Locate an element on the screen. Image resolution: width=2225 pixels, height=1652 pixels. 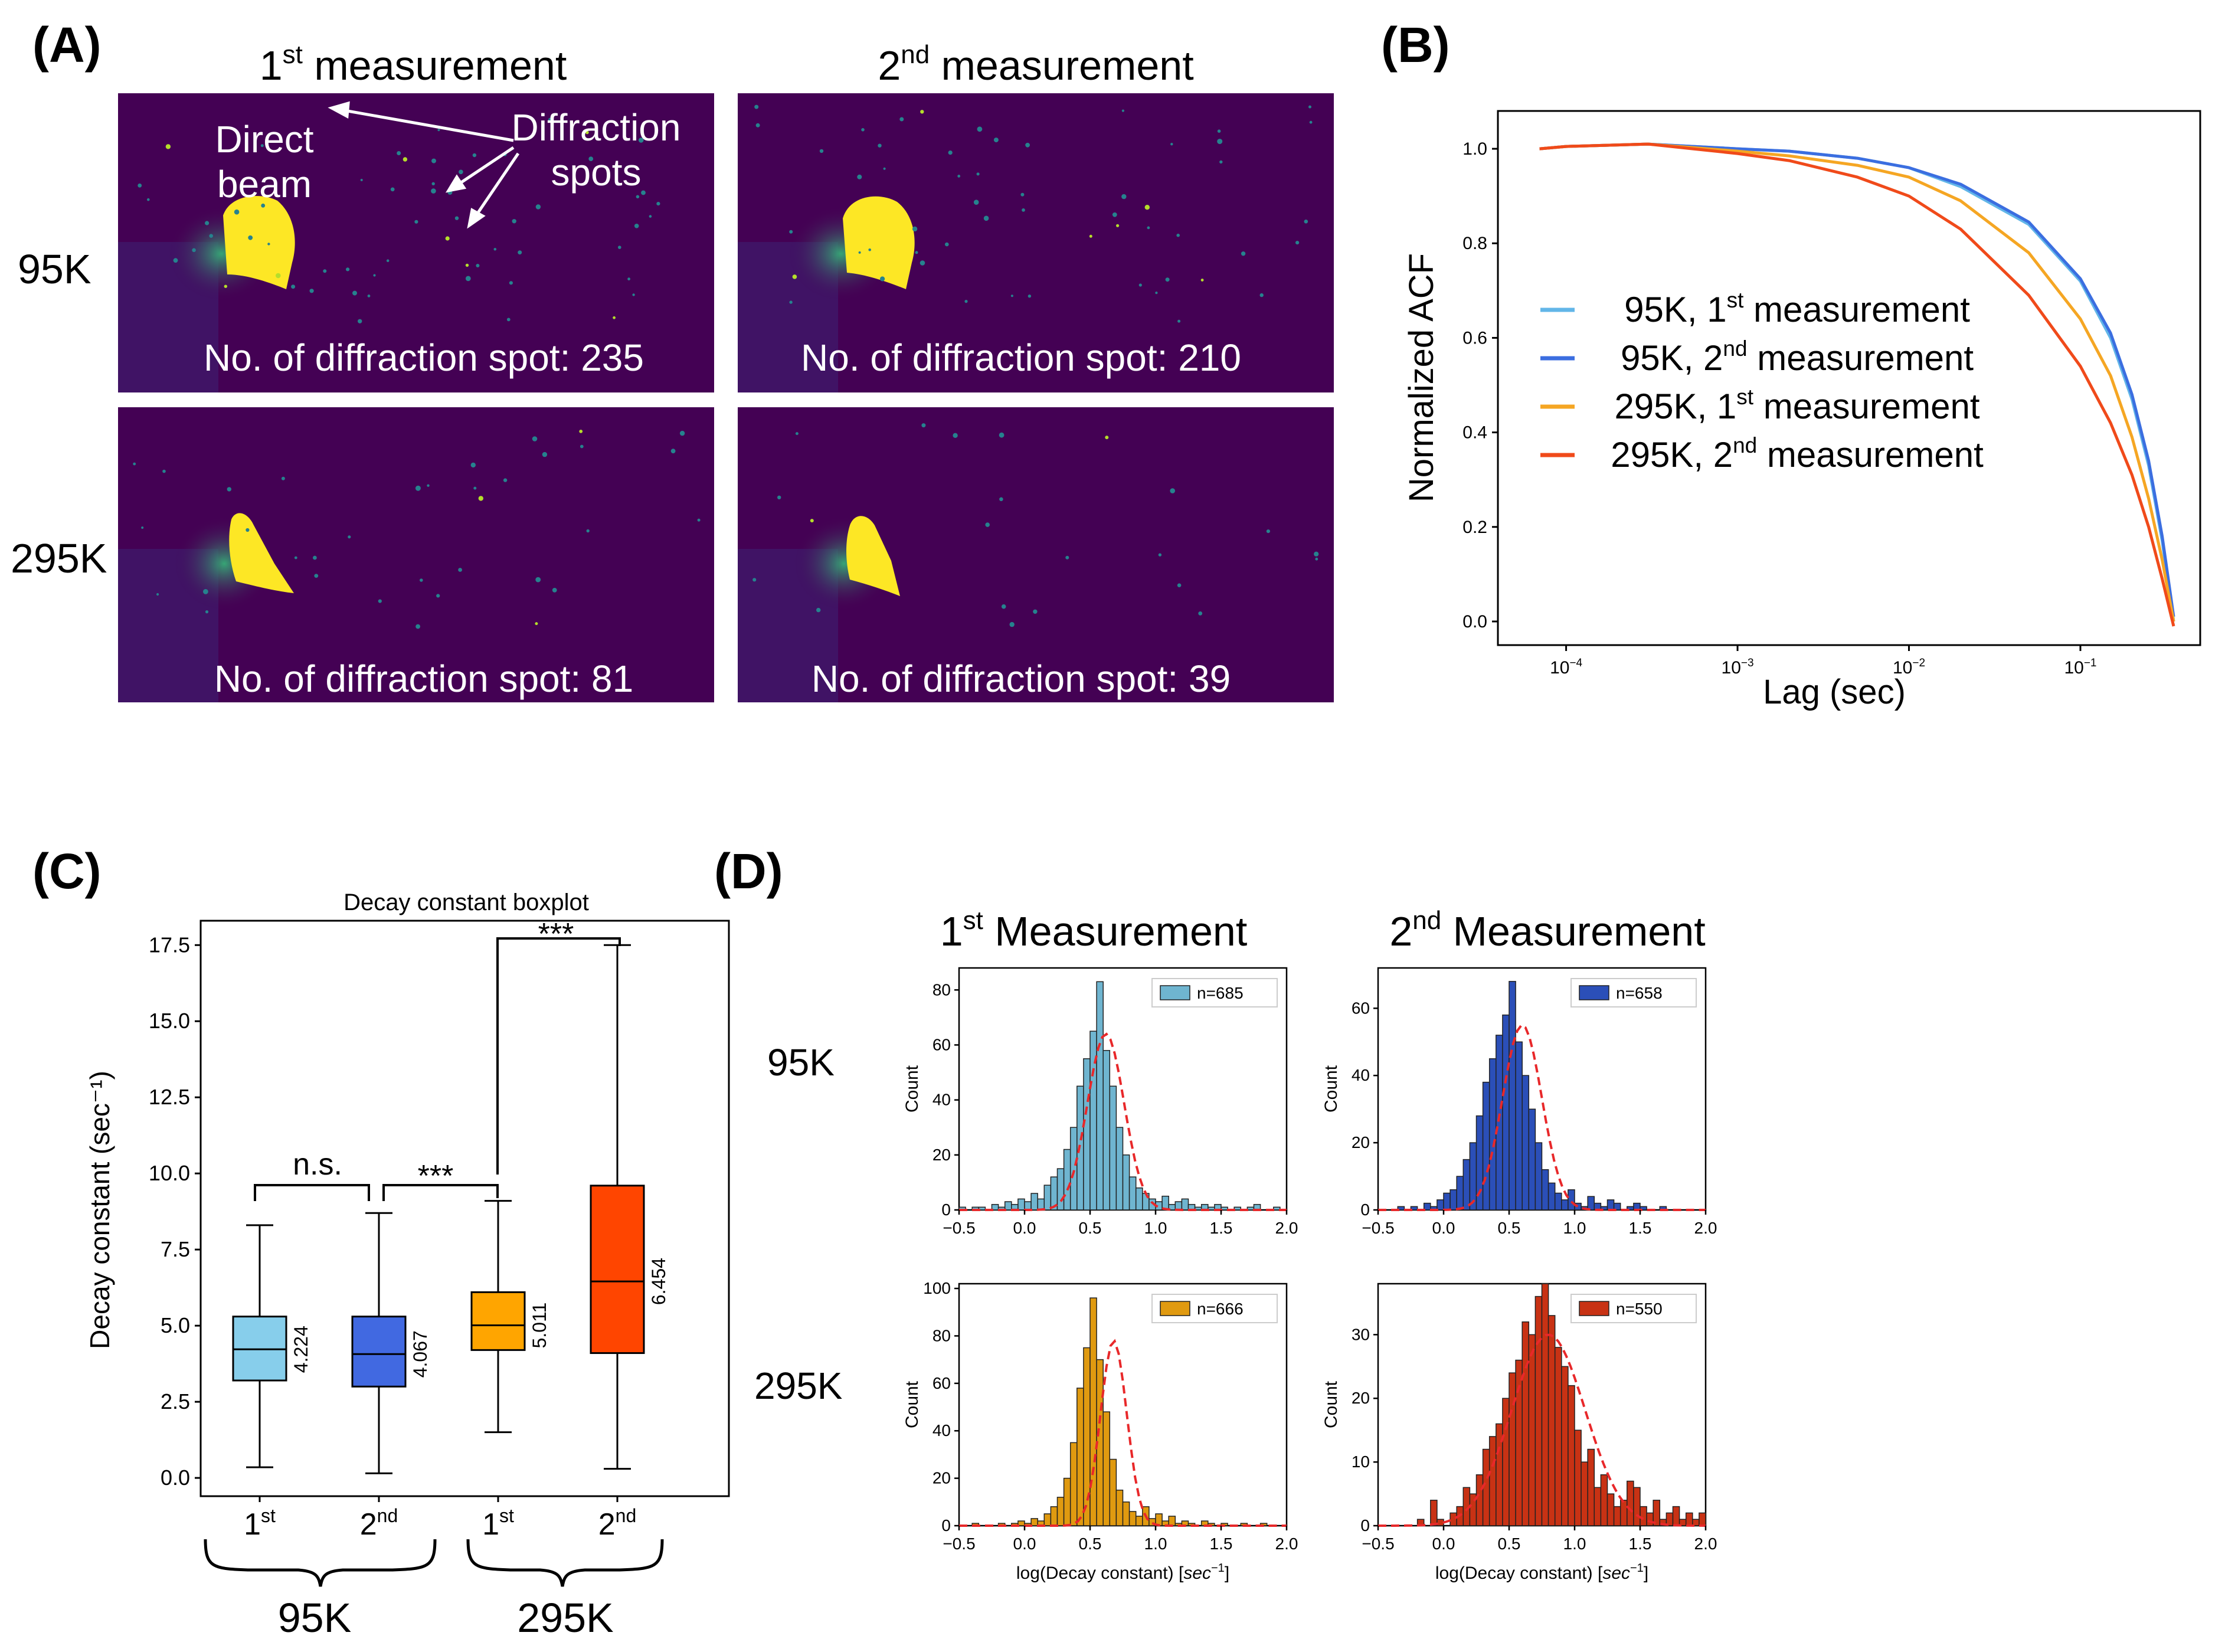
x-tick-label: 10−2 is located at coordinates (1909, 668).